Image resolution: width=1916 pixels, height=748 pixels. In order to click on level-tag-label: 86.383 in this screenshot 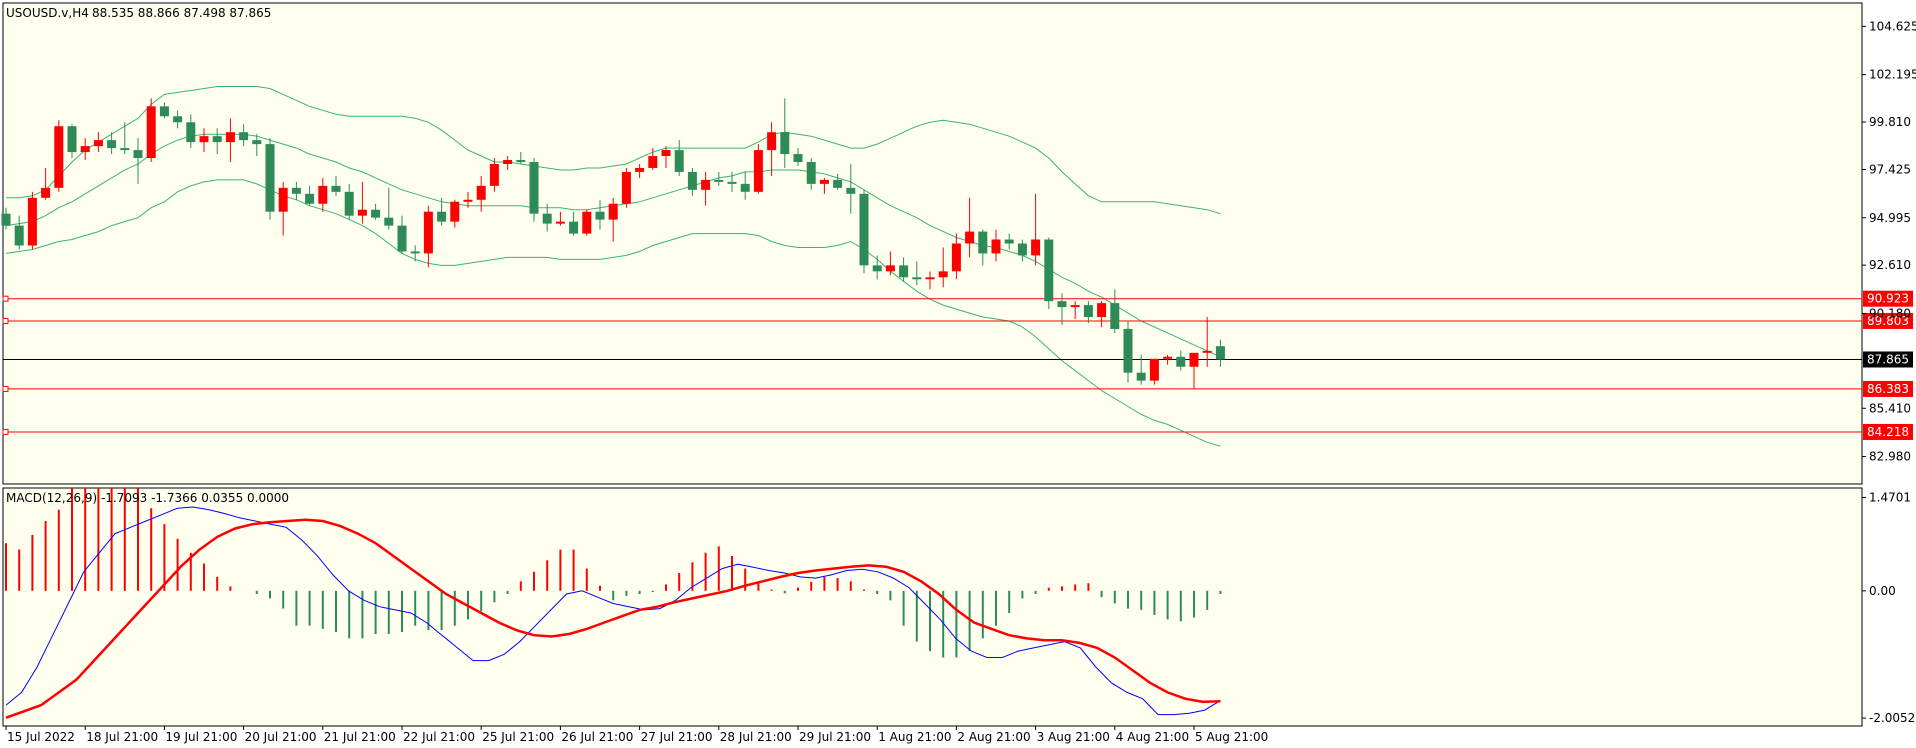, I will do `click(1888, 389)`.